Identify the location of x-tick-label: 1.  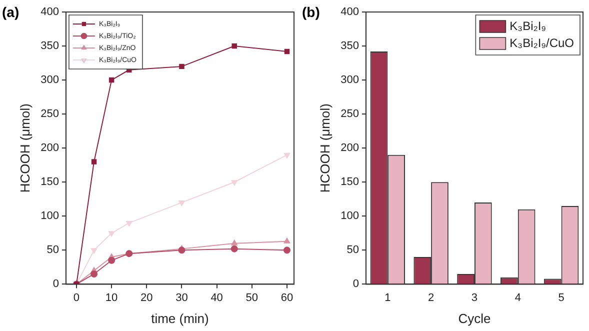
(387, 298).